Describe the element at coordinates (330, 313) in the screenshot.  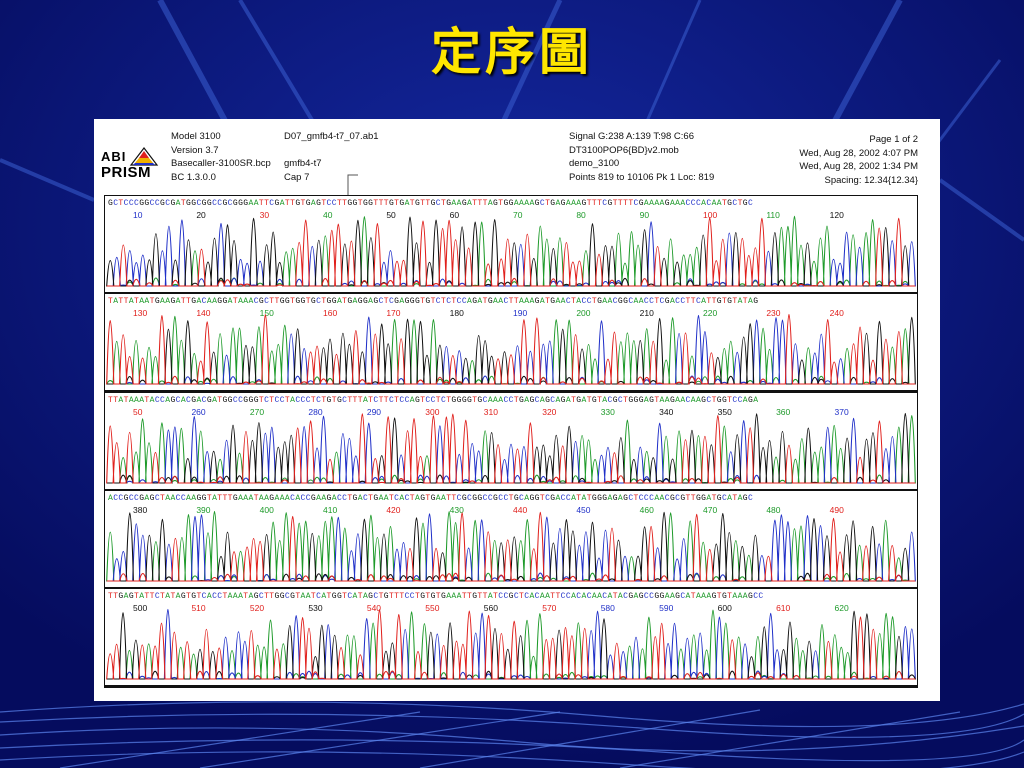
I see `base-position-label: 160` at that location.